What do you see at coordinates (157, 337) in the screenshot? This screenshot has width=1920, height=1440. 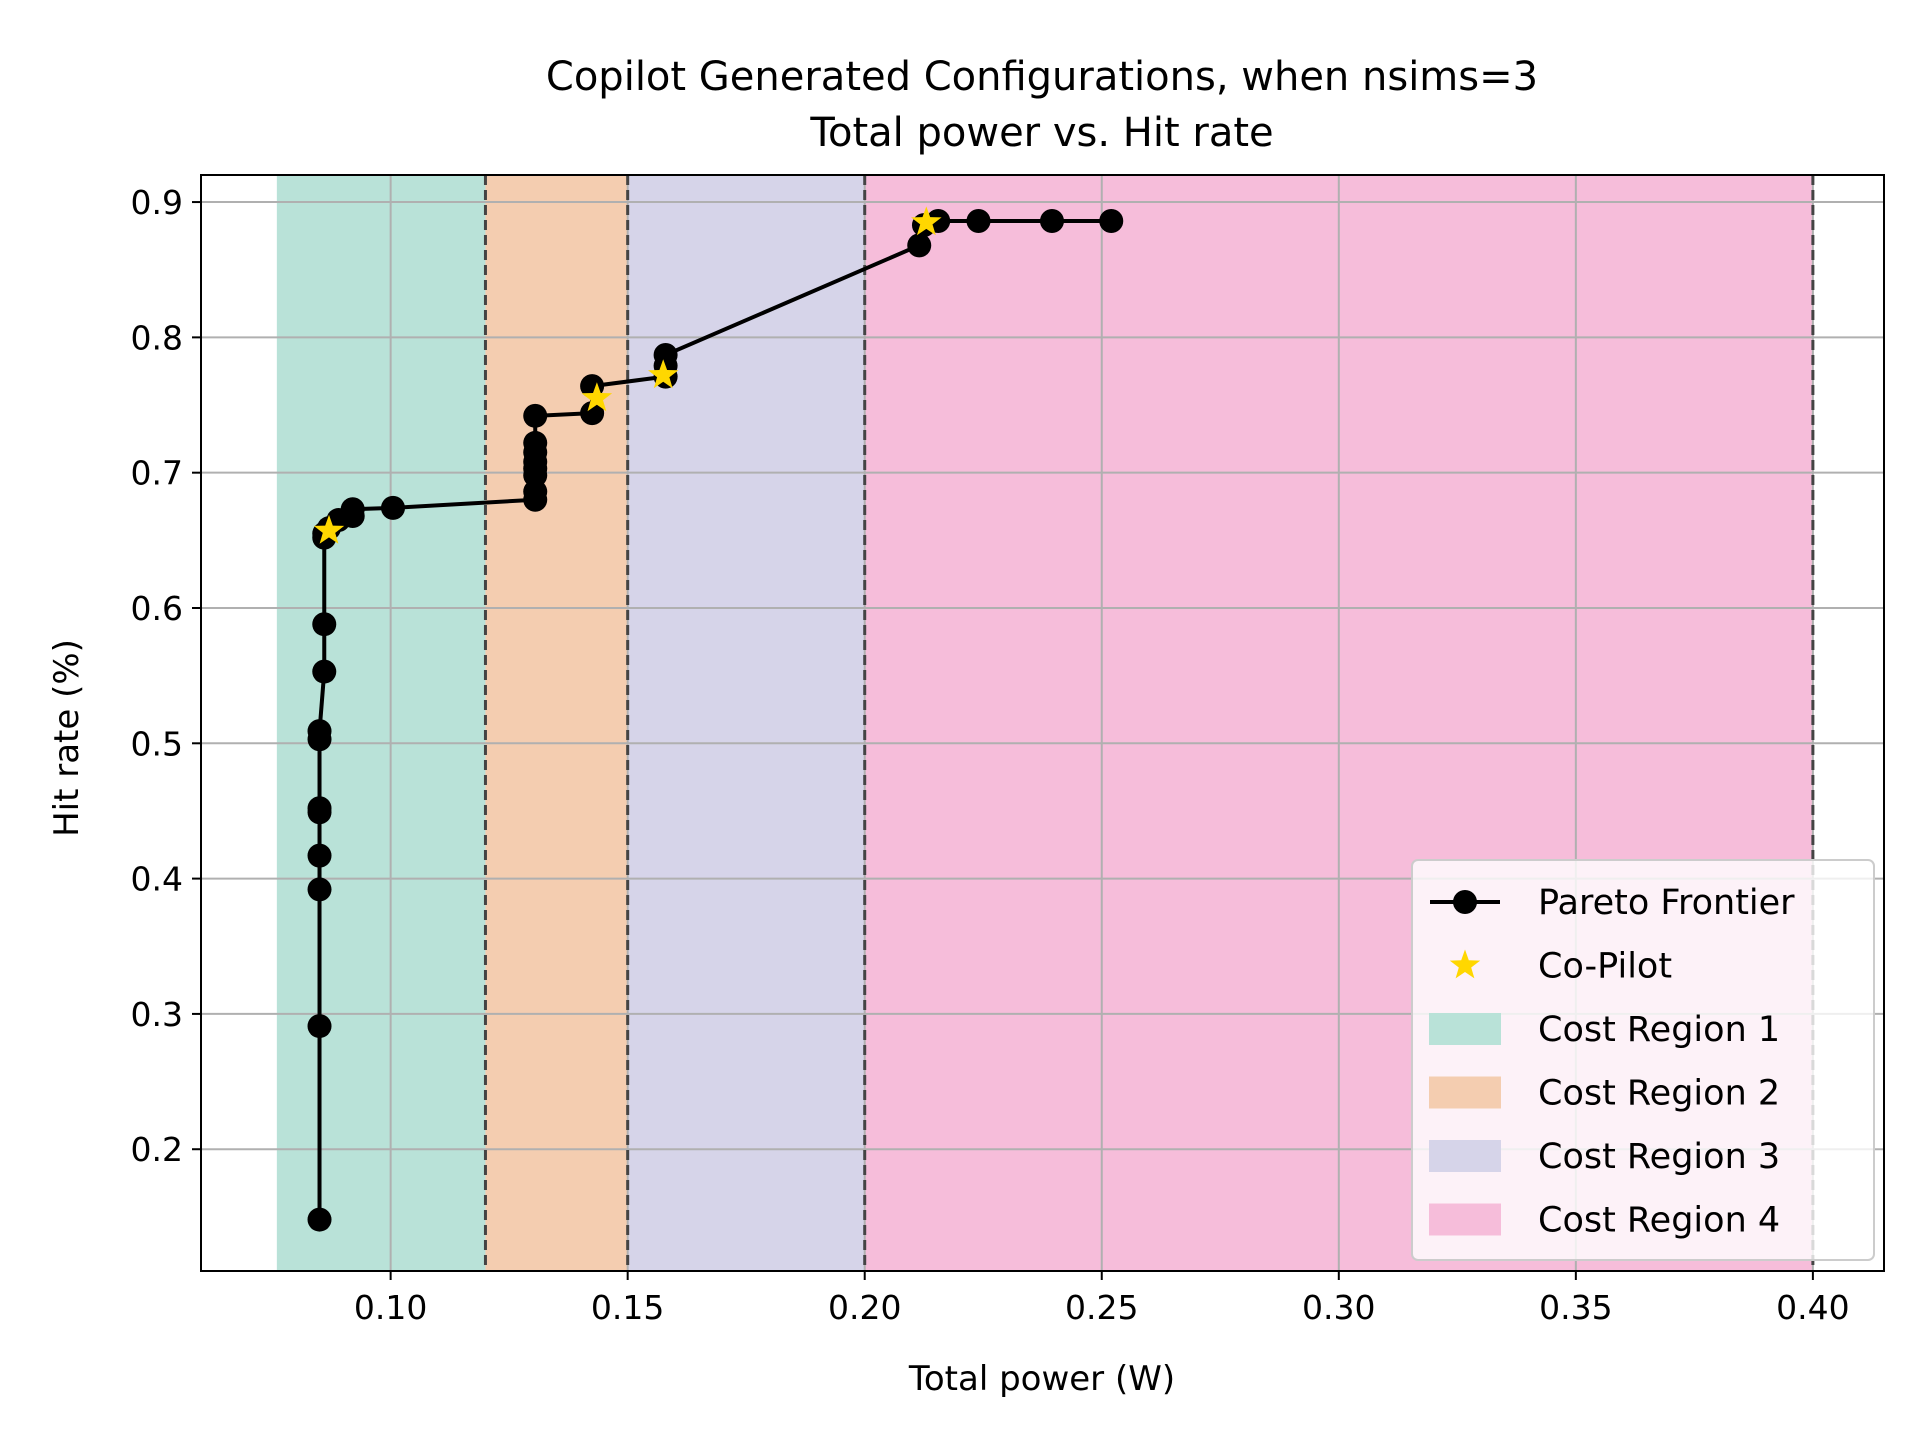 I see `y-tick-label: 0.8` at bounding box center [157, 337].